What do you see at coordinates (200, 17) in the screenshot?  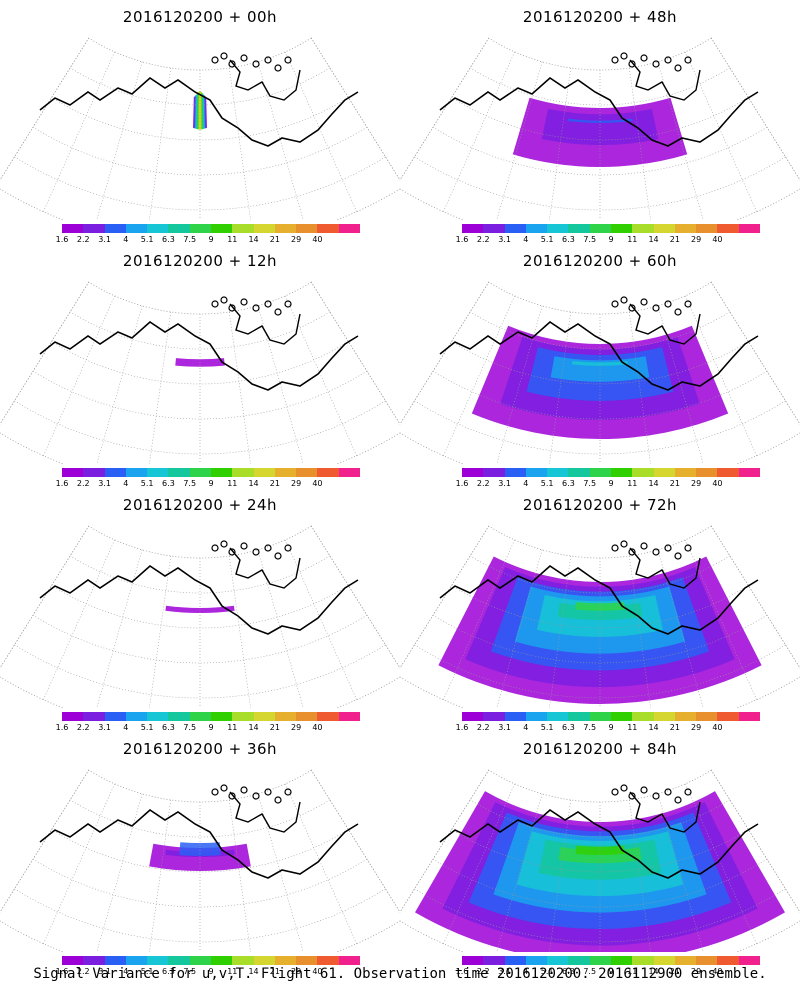 I see `panel-title: 2016120200 + 00h` at bounding box center [200, 17].